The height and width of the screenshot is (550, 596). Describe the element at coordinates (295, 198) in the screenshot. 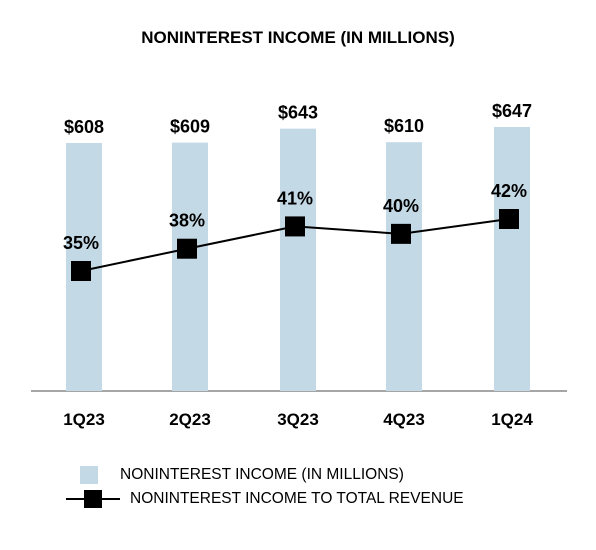

I see `ratio-value-label: 41%` at that location.